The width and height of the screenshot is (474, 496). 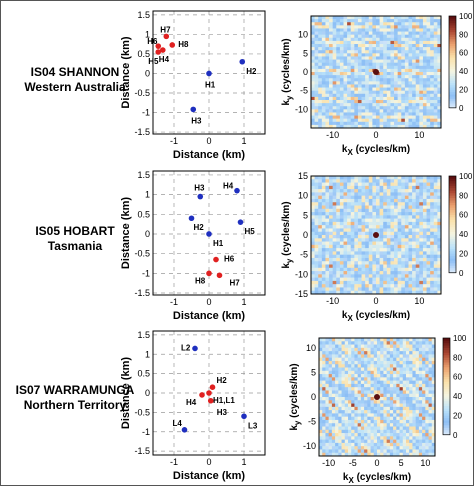 I want to click on sensor-label: H4, so click(x=228, y=186).